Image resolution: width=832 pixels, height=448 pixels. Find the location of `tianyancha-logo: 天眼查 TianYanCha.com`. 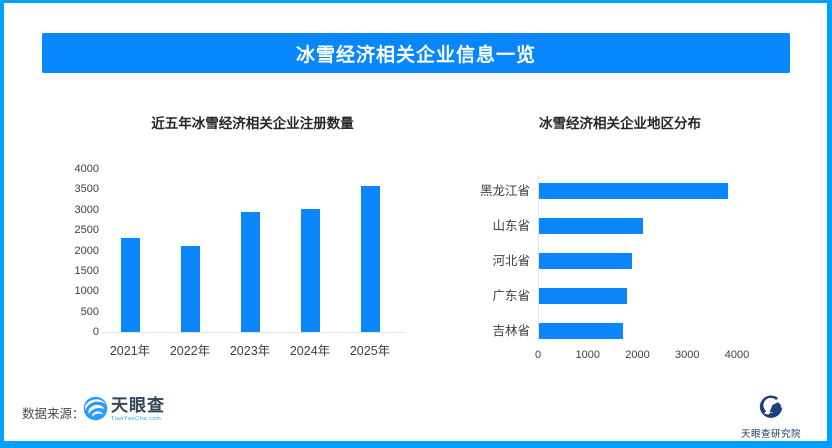

tianyancha-logo: 天眼查 TianYanCha.com is located at coordinates (124, 411).